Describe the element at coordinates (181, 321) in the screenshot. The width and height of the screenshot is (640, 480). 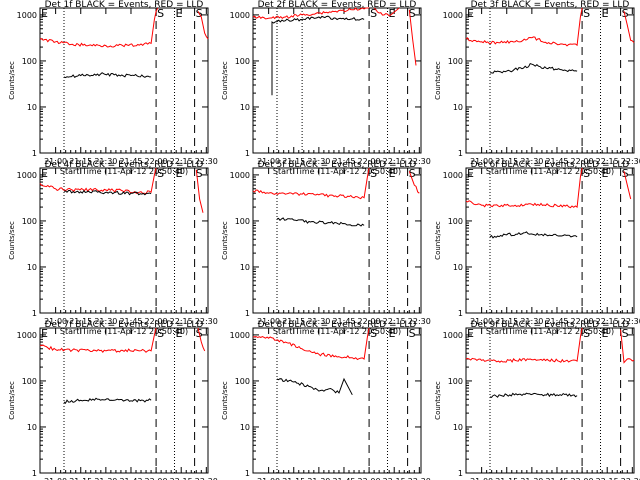
I see `chart-4-xtick-label: 22:15` at that location.